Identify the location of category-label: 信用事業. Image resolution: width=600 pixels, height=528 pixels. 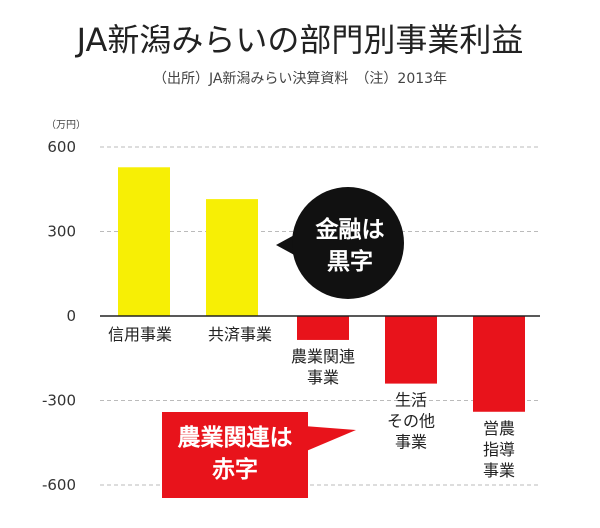
(140, 334).